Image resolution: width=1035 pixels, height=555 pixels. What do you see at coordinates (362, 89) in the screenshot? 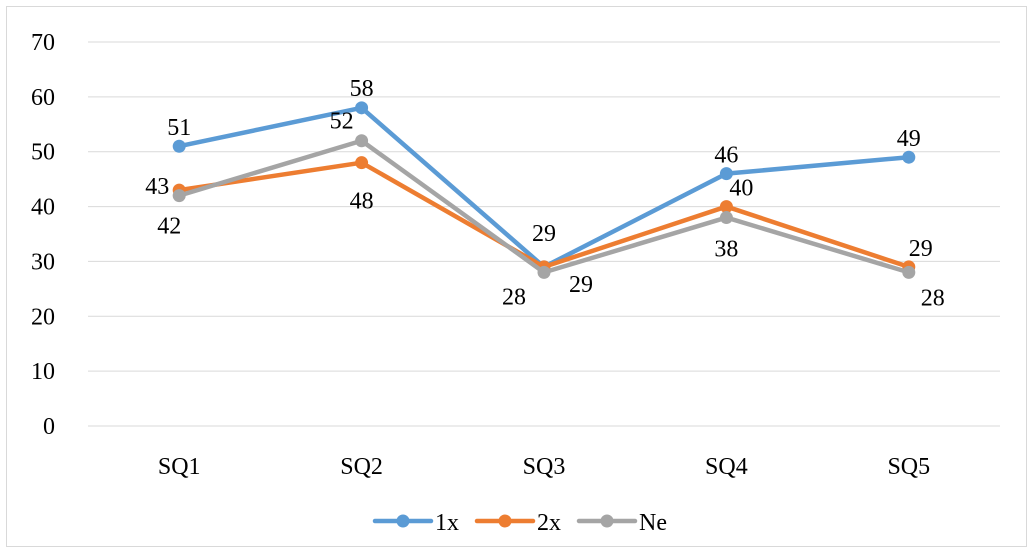
I see `data-label-1x: 58` at bounding box center [362, 89].